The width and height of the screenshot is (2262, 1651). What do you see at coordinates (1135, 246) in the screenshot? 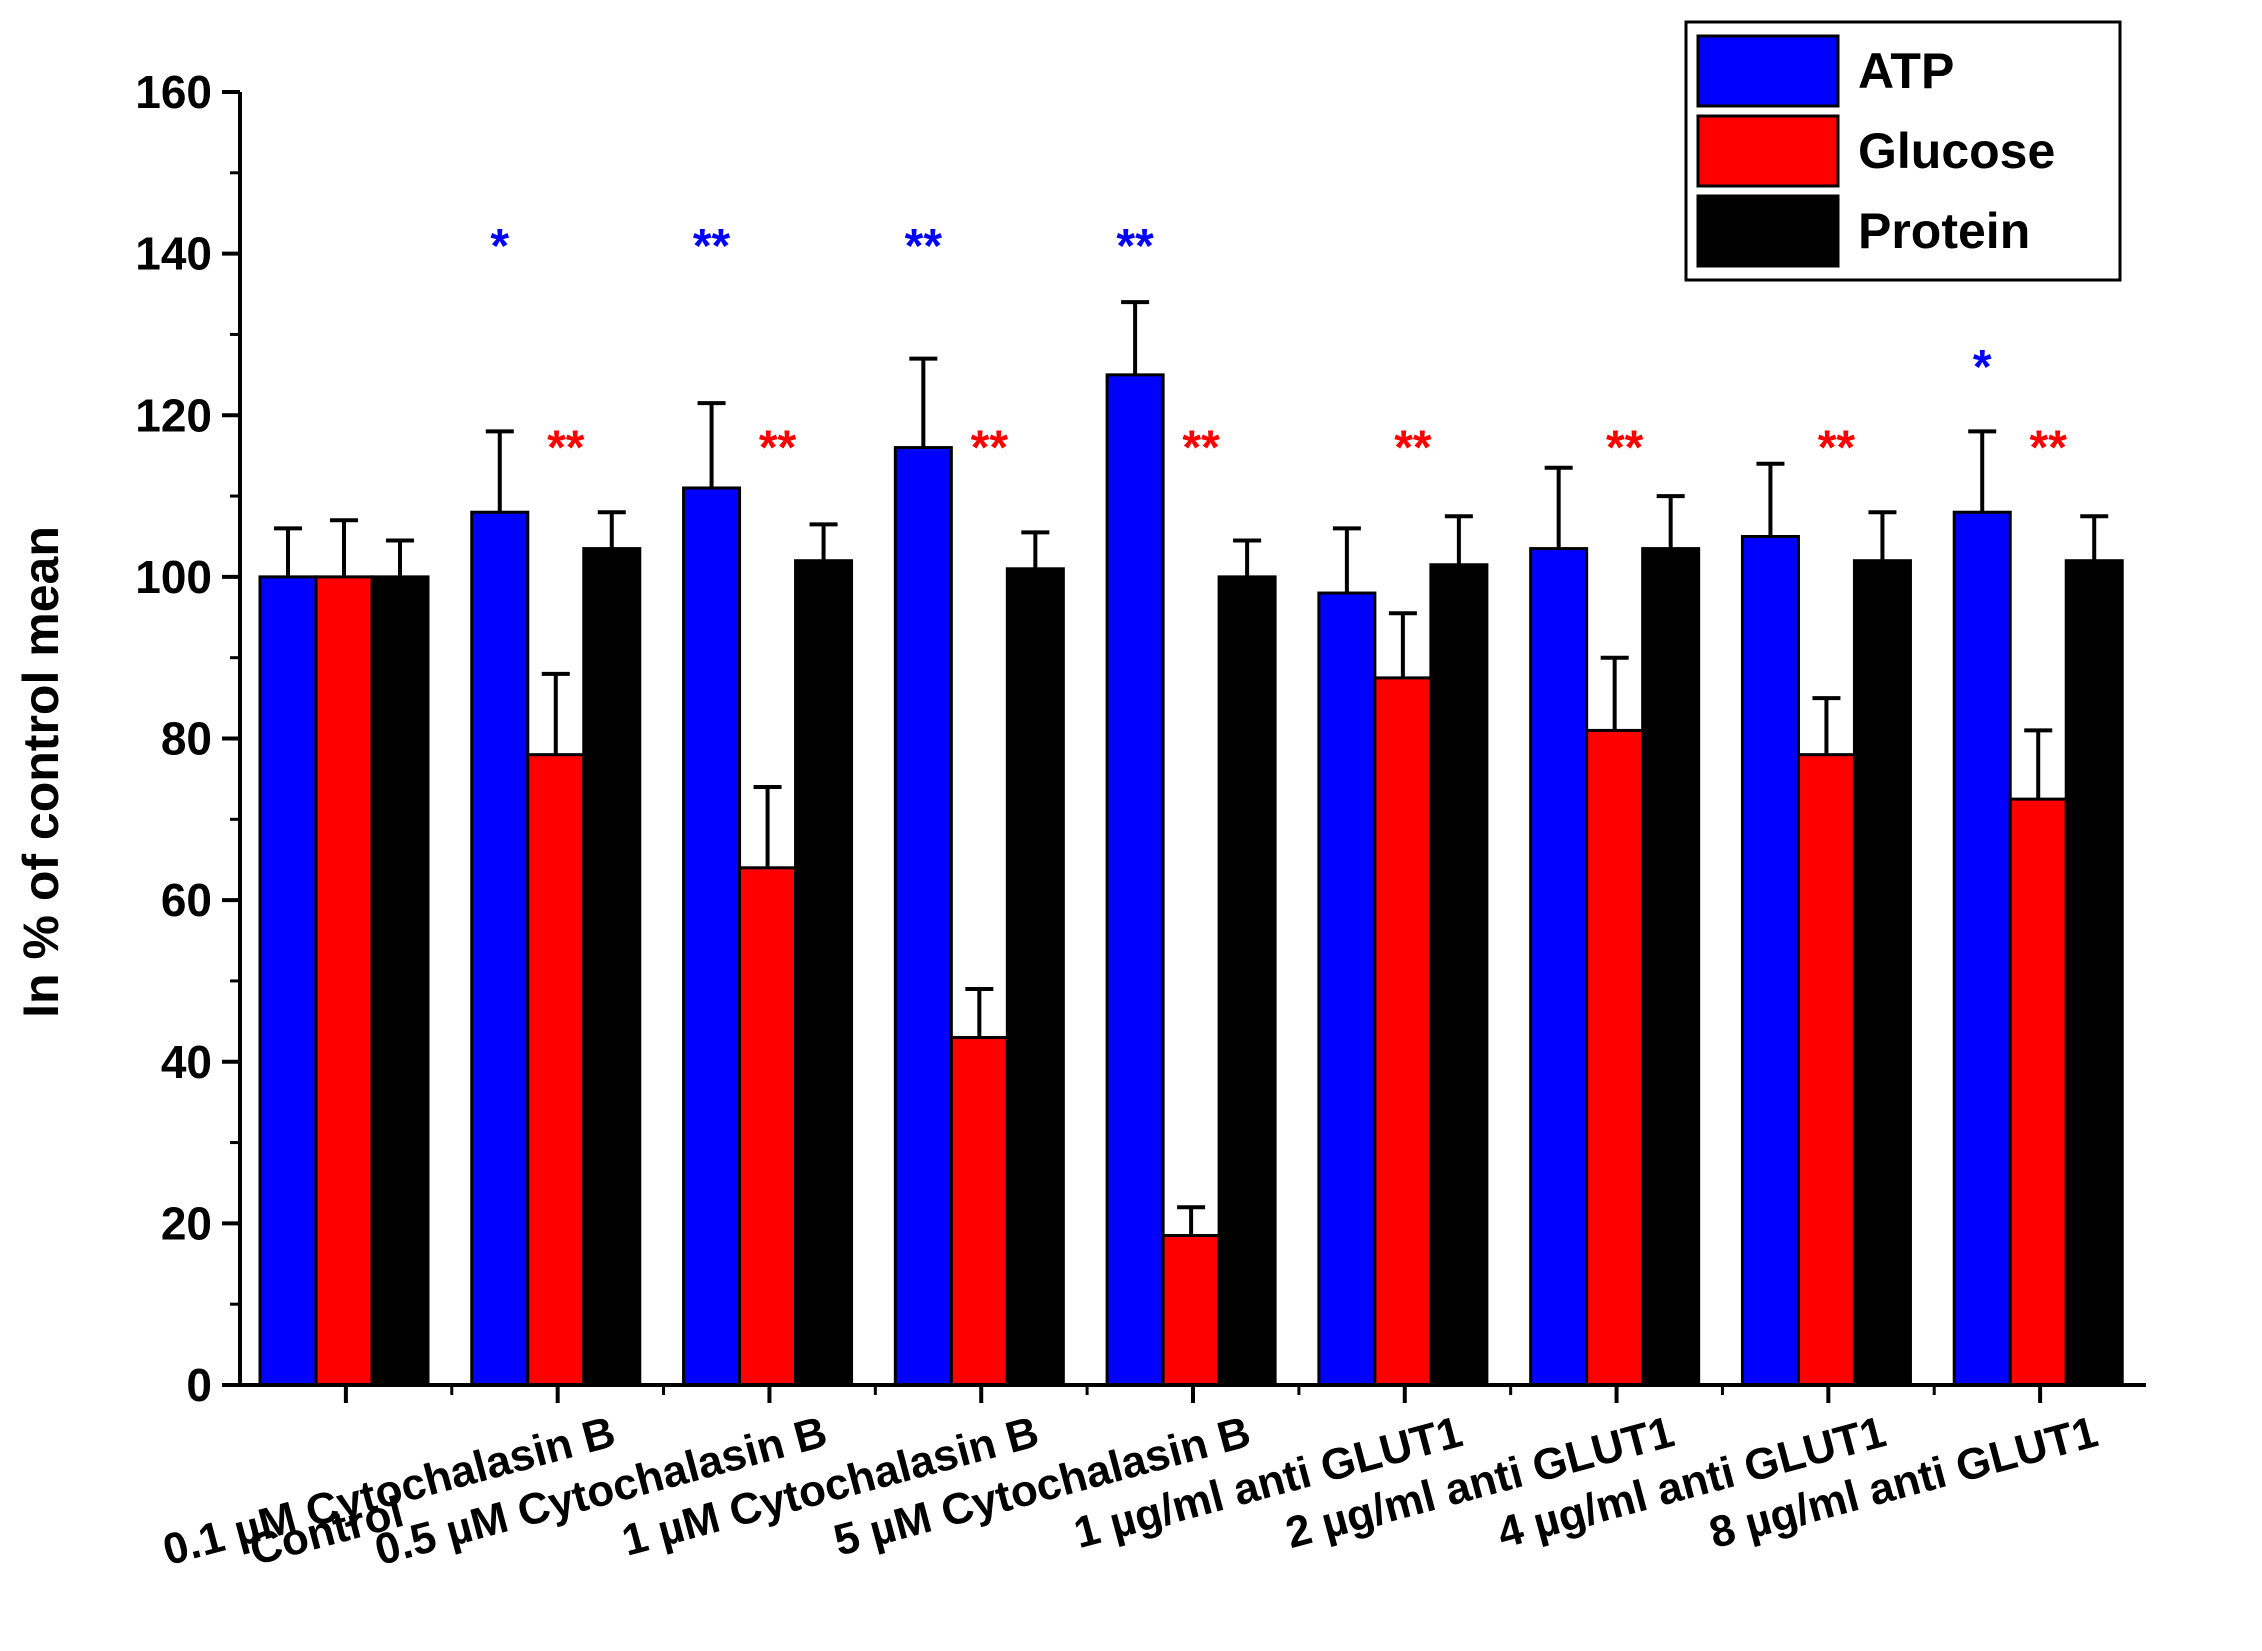
I see `significance-atp-4: **` at bounding box center [1135, 246].